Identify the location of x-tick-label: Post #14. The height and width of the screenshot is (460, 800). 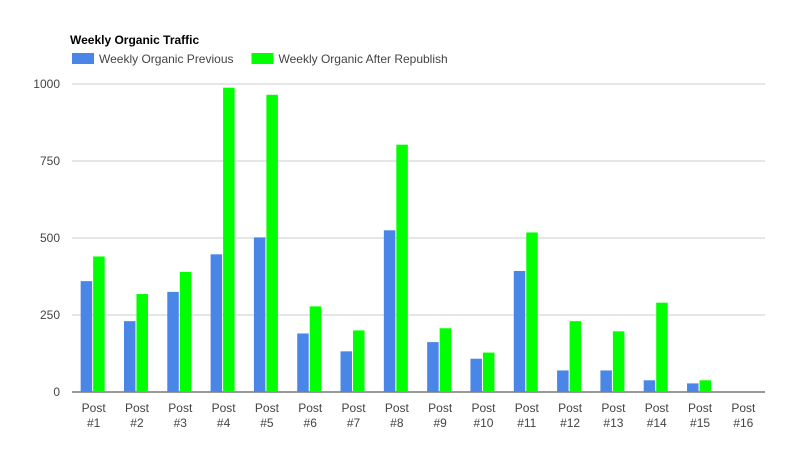
(657, 415).